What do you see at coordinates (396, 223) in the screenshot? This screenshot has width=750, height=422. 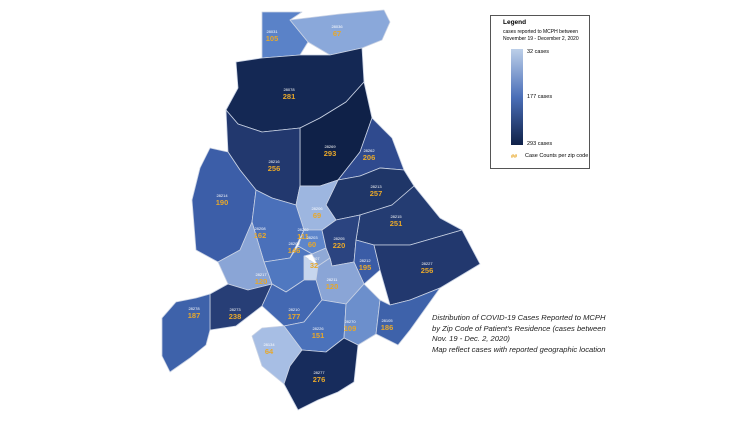 I see `case-count-28215: 251` at bounding box center [396, 223].